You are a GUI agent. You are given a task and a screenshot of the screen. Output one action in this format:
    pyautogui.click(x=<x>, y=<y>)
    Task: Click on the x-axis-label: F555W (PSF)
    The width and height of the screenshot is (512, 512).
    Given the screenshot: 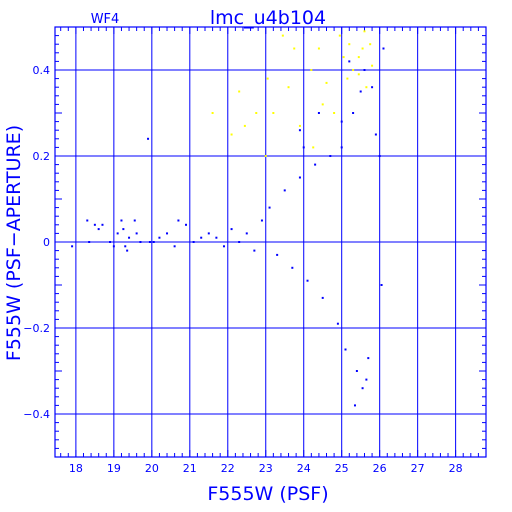 What is the action you would take?
    pyautogui.click(x=267, y=494)
    